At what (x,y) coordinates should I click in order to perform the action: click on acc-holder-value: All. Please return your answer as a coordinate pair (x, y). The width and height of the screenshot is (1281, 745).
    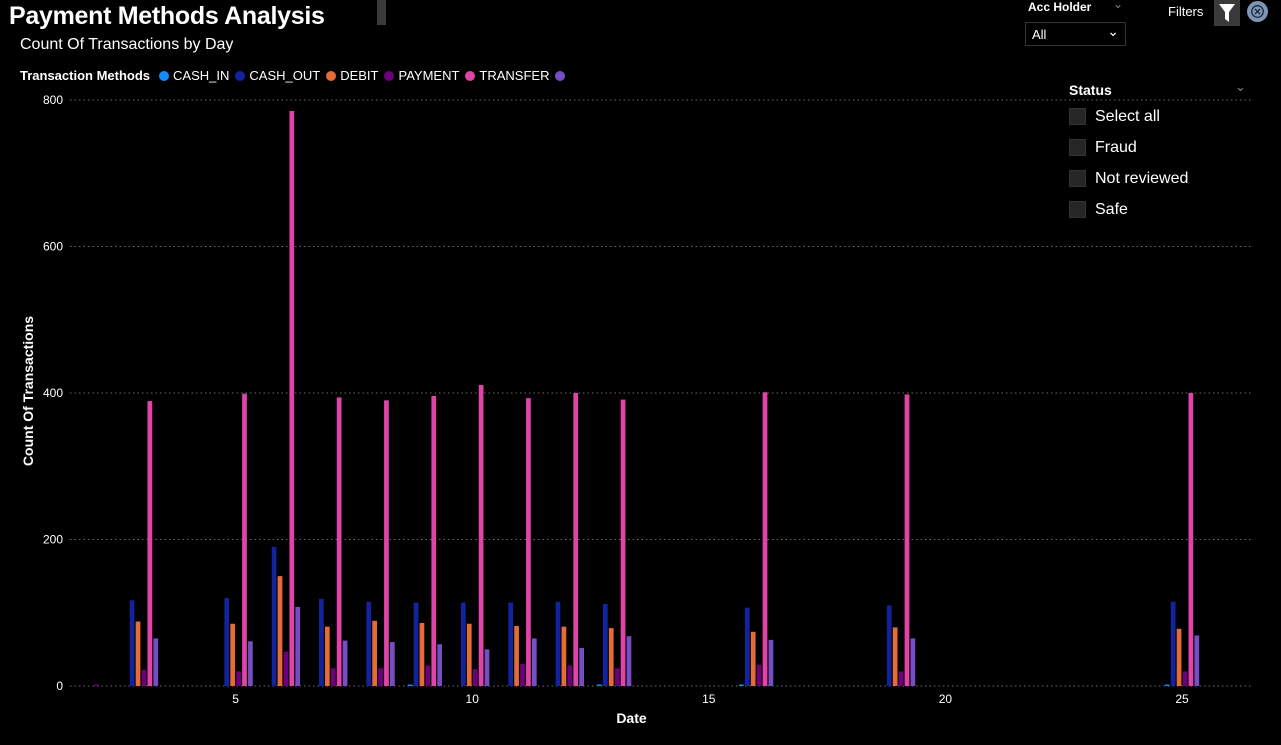
    Looking at the image, I should click on (1039, 34).